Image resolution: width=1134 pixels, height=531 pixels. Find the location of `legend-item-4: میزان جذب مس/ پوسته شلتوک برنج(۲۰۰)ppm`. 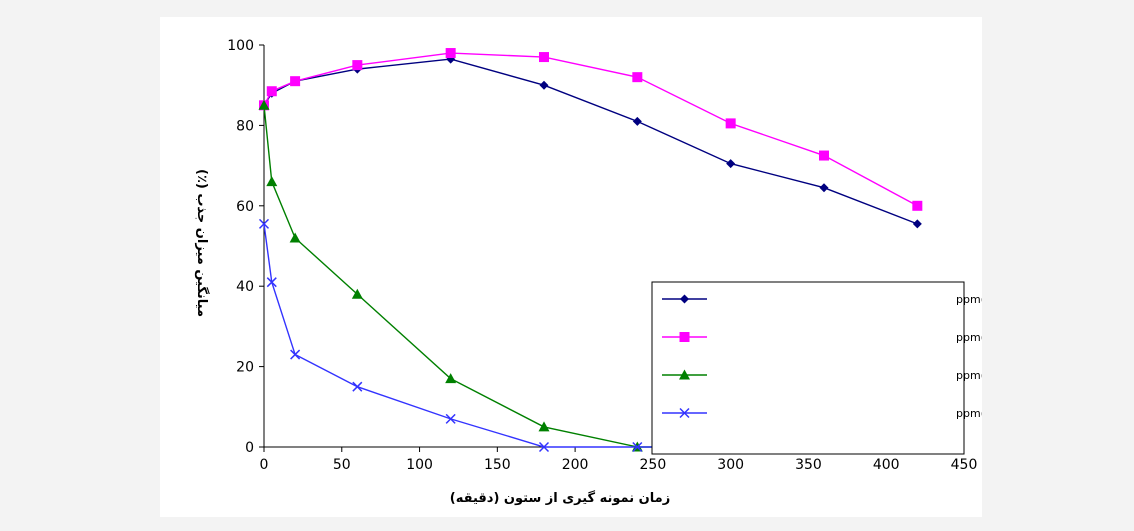

legend-item-4: میزان جذب مس/ پوسته شلتوک برنج(۲۰۰)ppm is located at coordinates (822, 413).